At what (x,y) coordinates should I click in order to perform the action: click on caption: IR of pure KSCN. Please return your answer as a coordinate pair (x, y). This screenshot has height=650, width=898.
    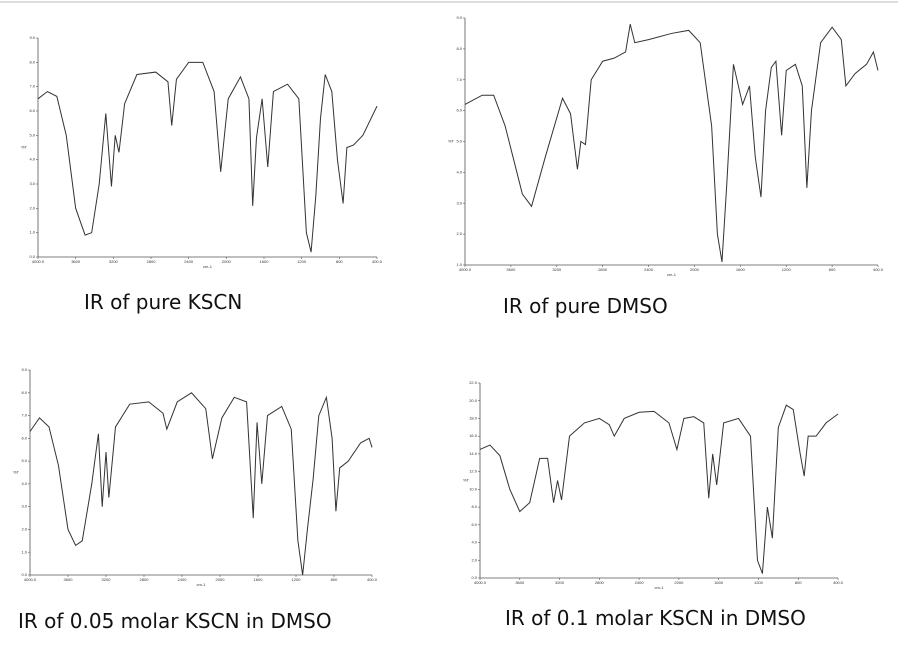
    Looking at the image, I should click on (163, 302).